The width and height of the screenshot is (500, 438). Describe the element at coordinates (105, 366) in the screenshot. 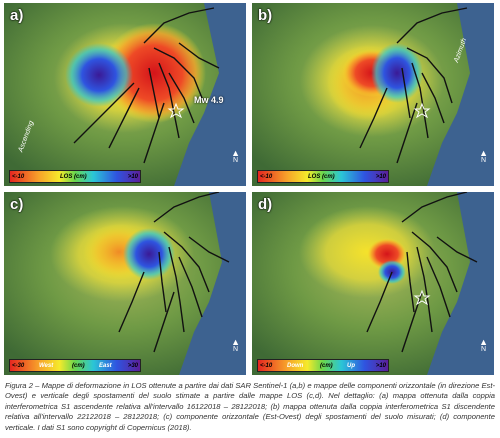

I see `colorbar-east-label: East` at that location.